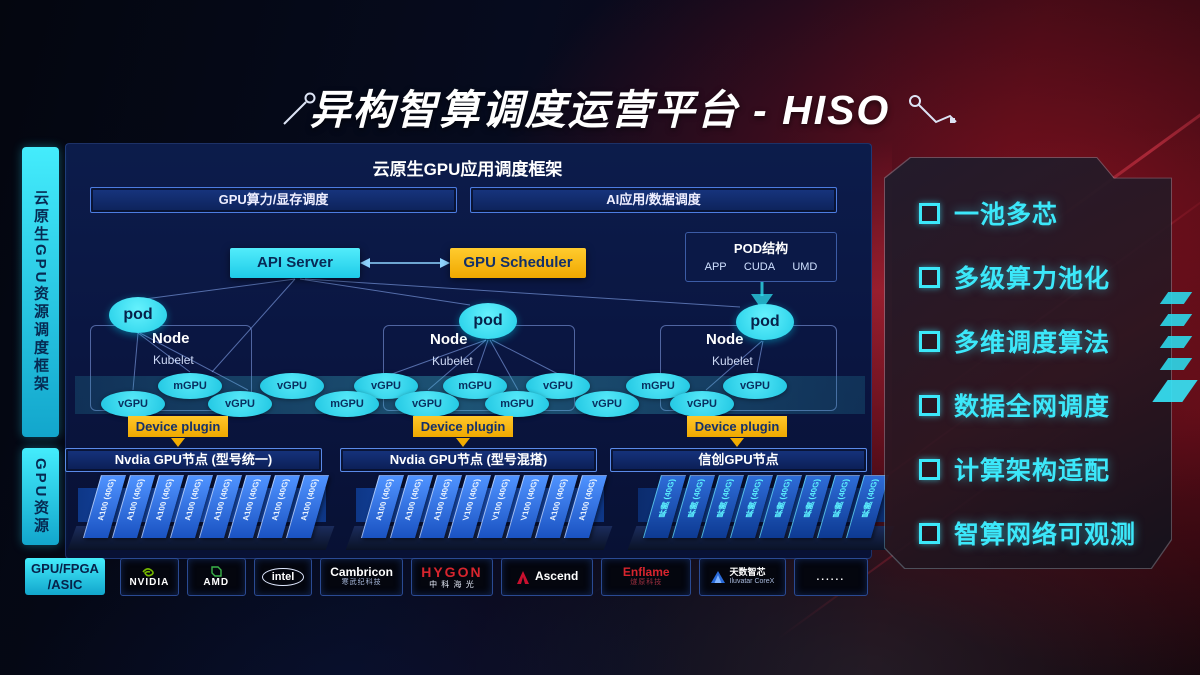  I want to click on pod-layer-umd: UMD, so click(805, 267).